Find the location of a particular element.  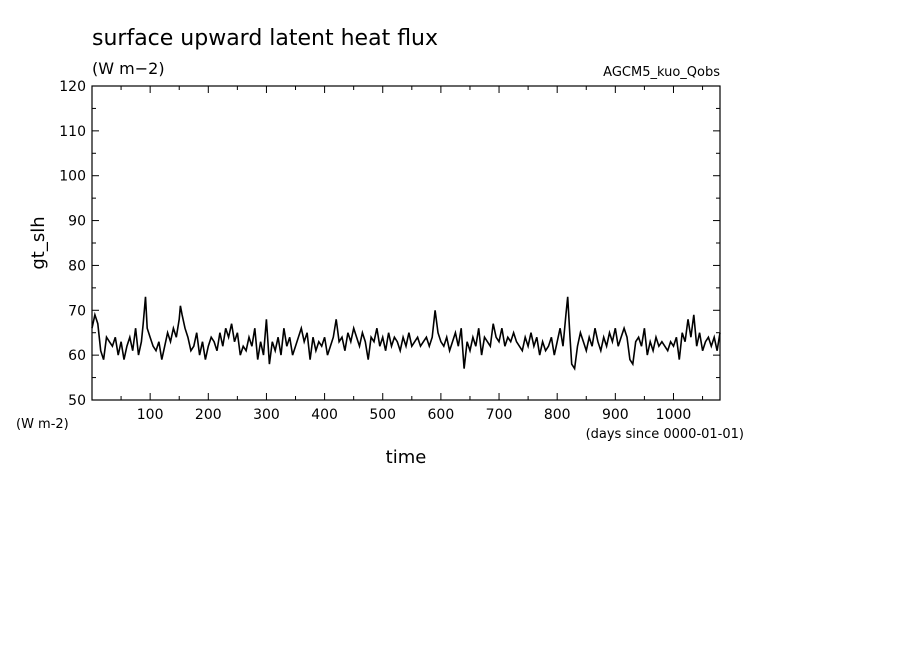

chart-subtitle: (W m−2) is located at coordinates (128, 68).